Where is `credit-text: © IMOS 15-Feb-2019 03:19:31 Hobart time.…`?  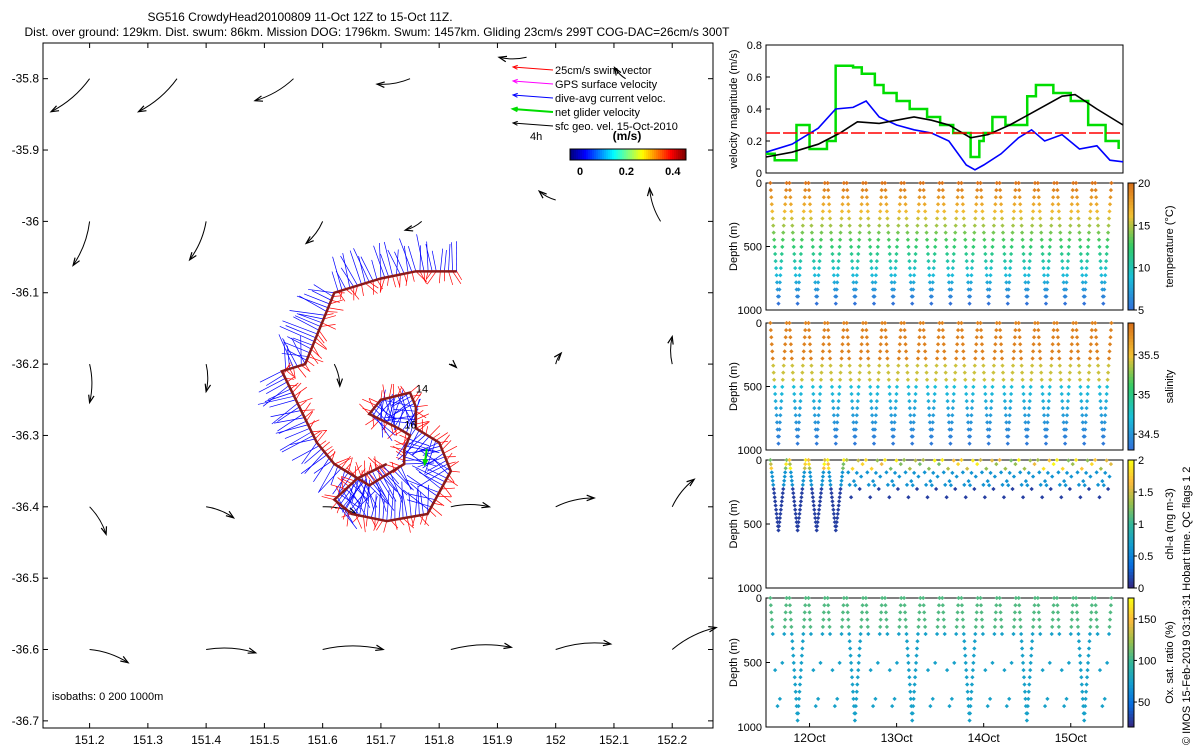
credit-text: © IMOS 15-Feb-2019 03:19:31 Hobart time.… is located at coordinates (1187, 606).